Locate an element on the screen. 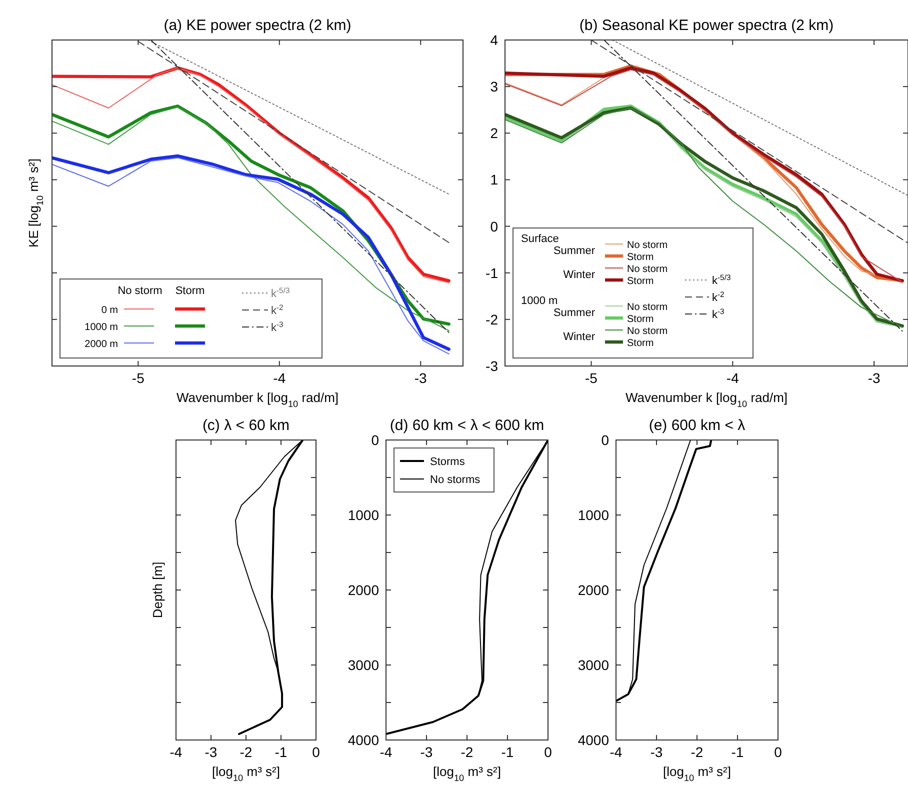  y-tick-label: -1 is located at coordinates (492, 272).